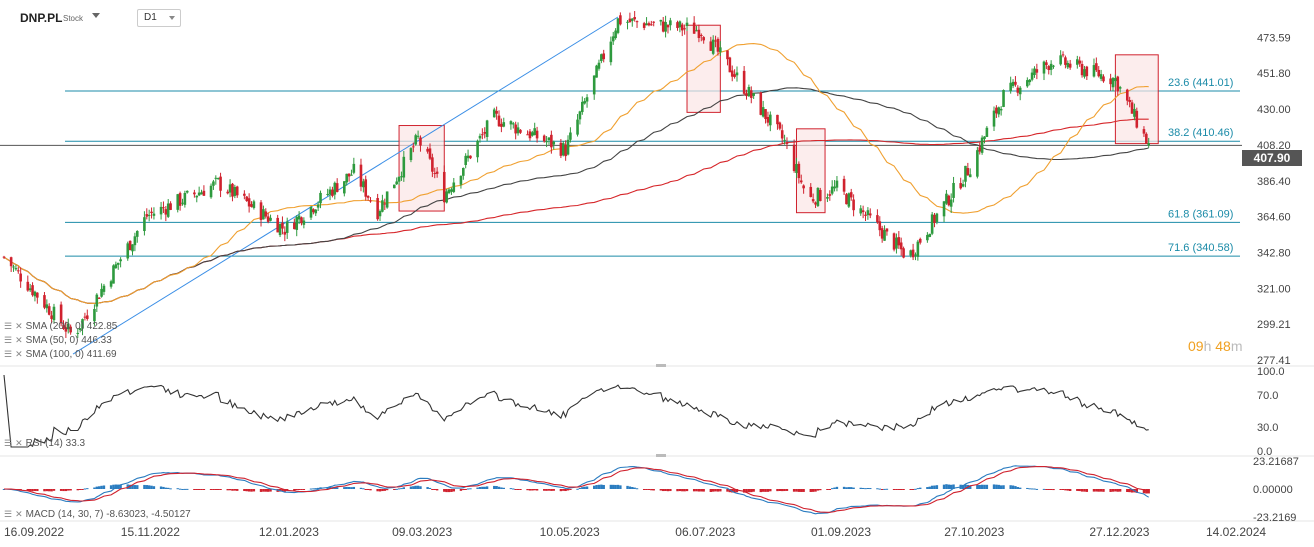 The image size is (1314, 547). What do you see at coordinates (159, 18) in the screenshot?
I see `timeframe-select: D1` at bounding box center [159, 18].